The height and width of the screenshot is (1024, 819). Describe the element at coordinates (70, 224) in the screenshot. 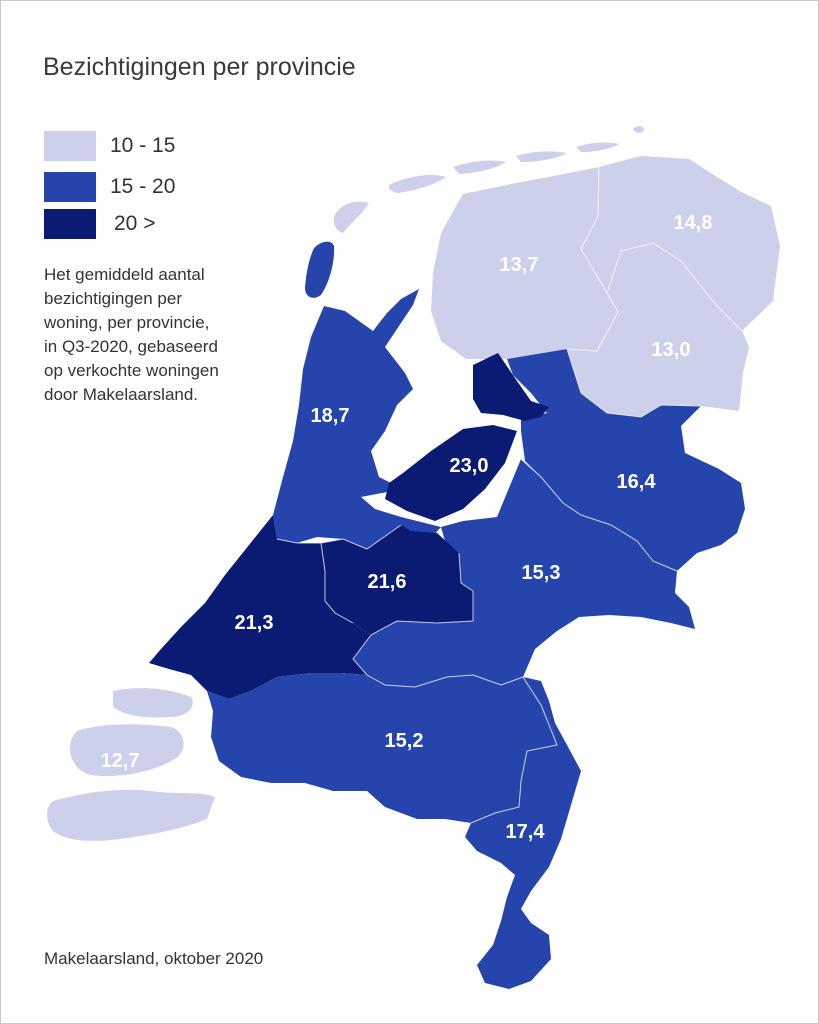

I see `legend-swatch-dark` at that location.